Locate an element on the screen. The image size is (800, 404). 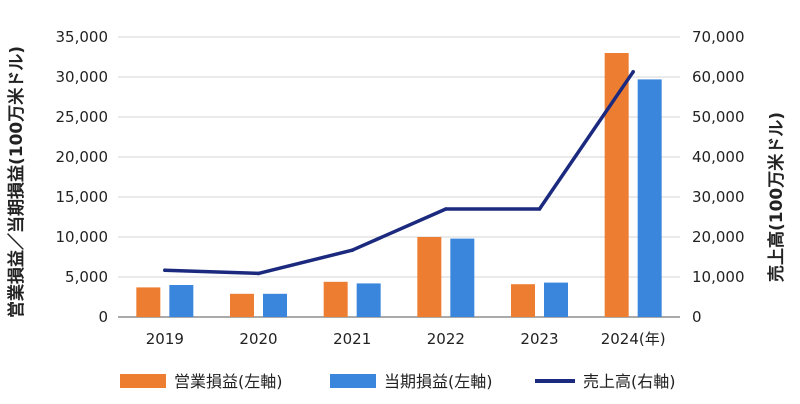
x-tick-label: 2024(年) is located at coordinates (633, 339).